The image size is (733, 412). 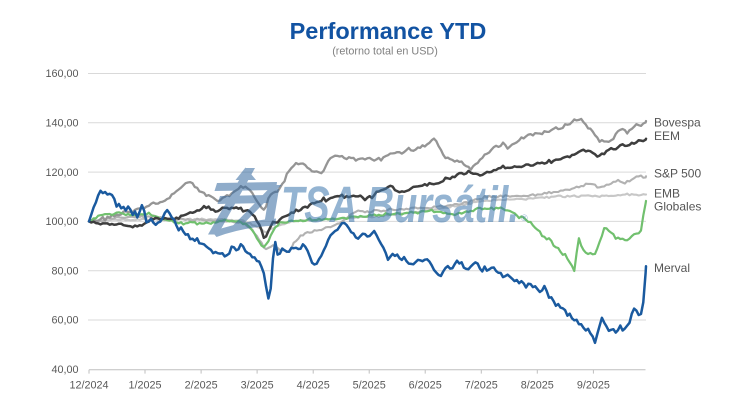 I want to click on svg-text: Merval, so click(x=672, y=268).